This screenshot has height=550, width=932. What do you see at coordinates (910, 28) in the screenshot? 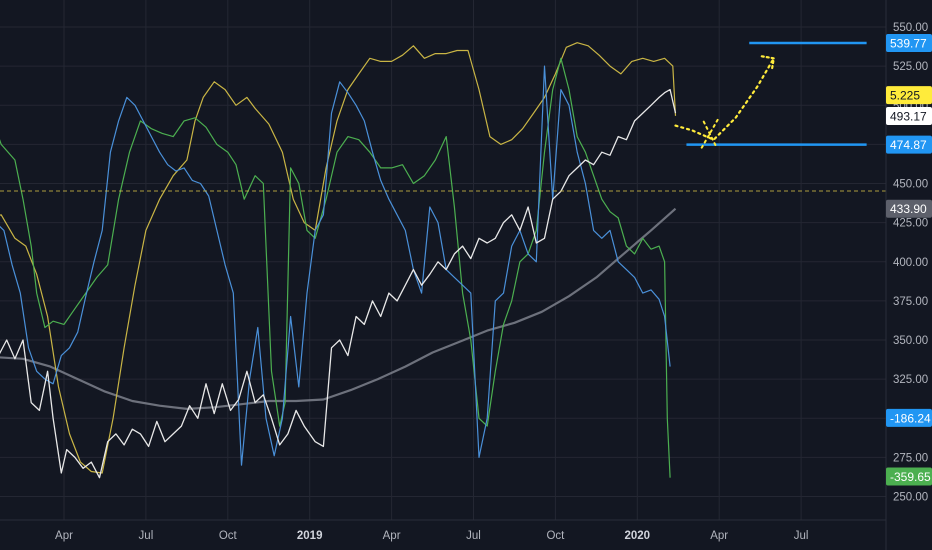
I see `price-tick-label: 550.00` at bounding box center [910, 28].